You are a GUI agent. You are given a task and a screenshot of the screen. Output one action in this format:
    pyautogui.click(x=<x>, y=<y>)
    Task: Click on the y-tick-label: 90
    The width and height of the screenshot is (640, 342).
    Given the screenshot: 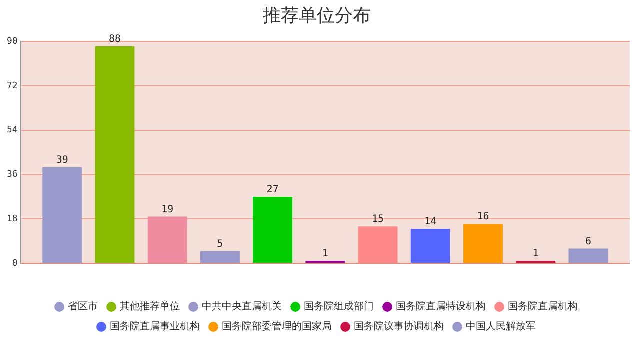 What is the action you would take?
    pyautogui.click(x=12, y=41)
    